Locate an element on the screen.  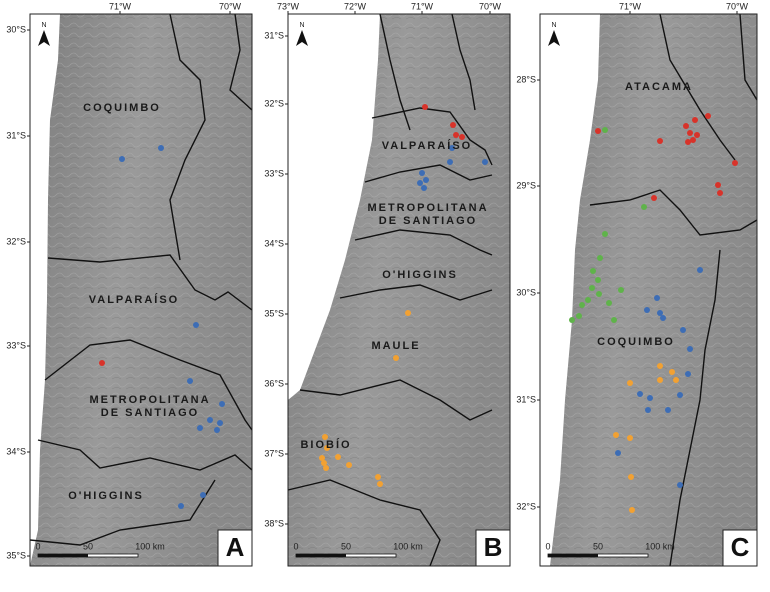
panel-letter: B is located at coordinates (493, 547).